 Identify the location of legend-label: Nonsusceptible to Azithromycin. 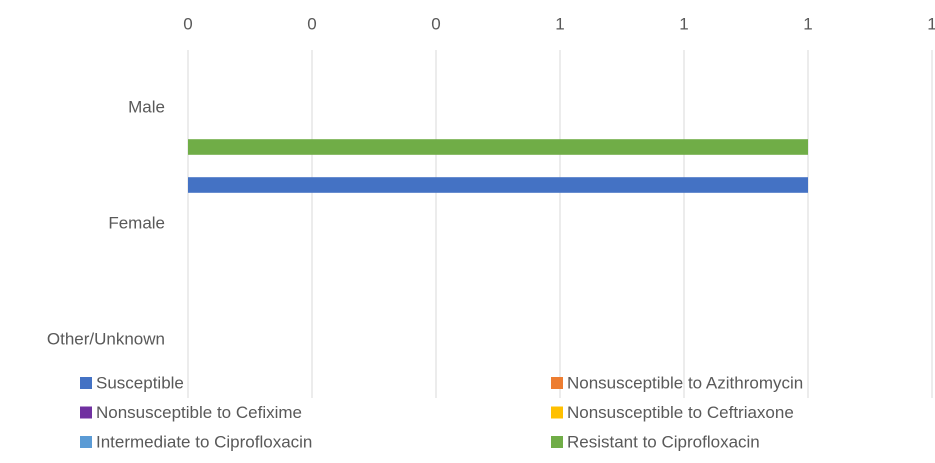
(685, 382).